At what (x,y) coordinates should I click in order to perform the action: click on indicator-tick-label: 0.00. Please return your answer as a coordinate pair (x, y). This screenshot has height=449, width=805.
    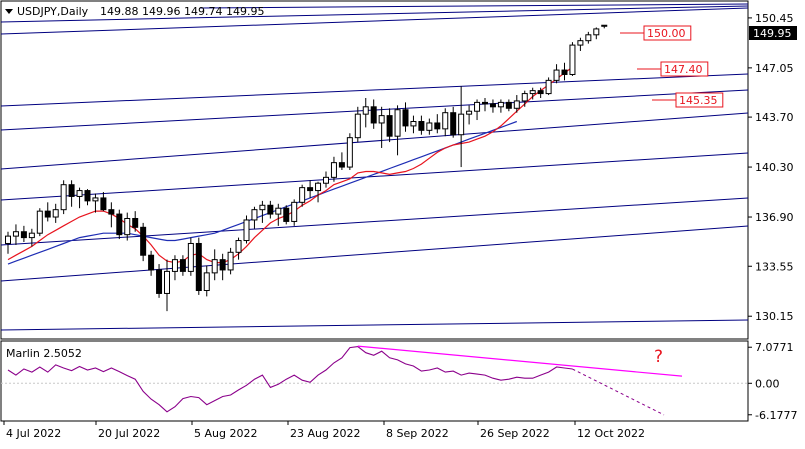
    Looking at the image, I should click on (767, 383).